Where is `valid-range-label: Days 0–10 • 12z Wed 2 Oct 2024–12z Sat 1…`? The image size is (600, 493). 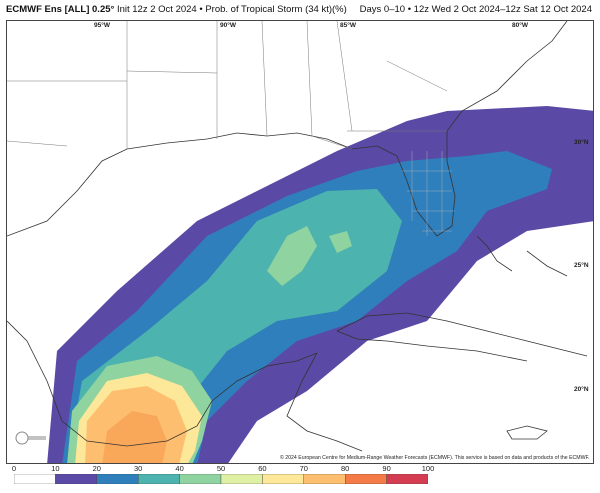 valid-range-label: Days 0–10 • 12z Wed 2 Oct 2024–12z Sat 1… is located at coordinates (475, 9).